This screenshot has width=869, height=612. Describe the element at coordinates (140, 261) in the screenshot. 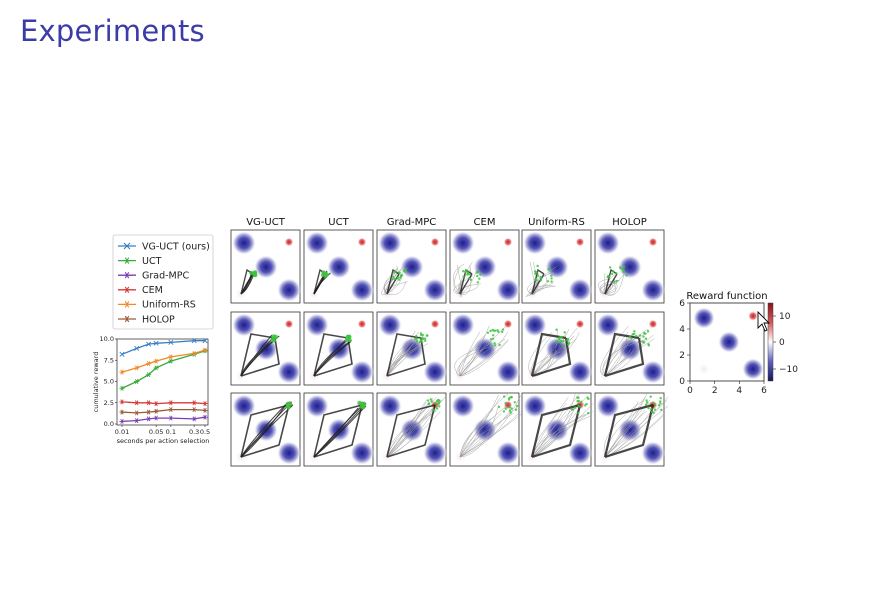

I see `legend-item: UCT` at that location.